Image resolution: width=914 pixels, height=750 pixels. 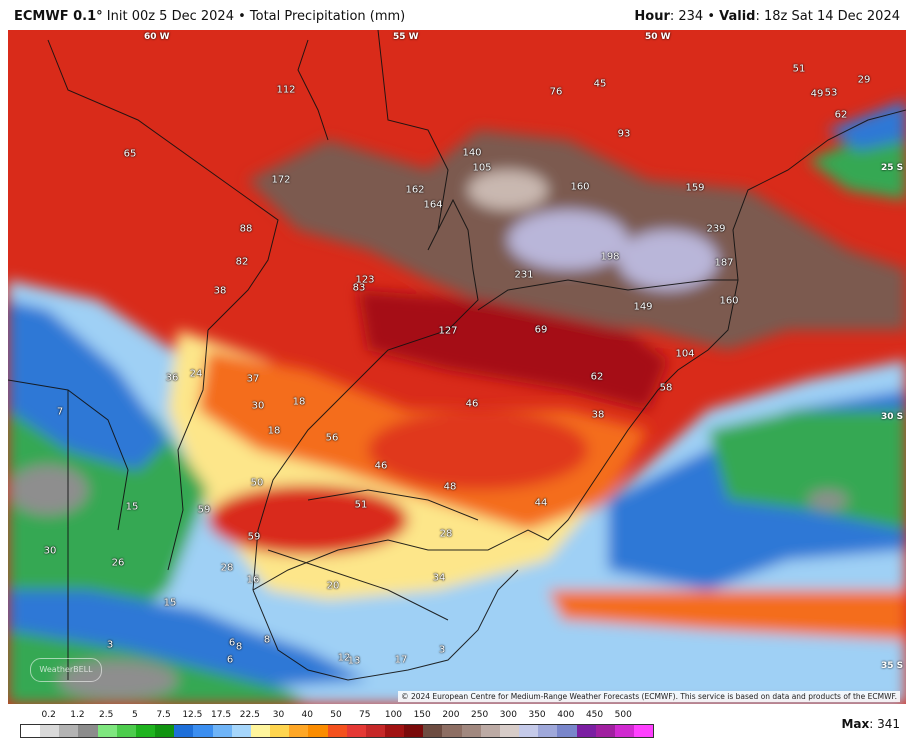 I want to click on legend-tick-label: 40, so click(x=307, y=715).